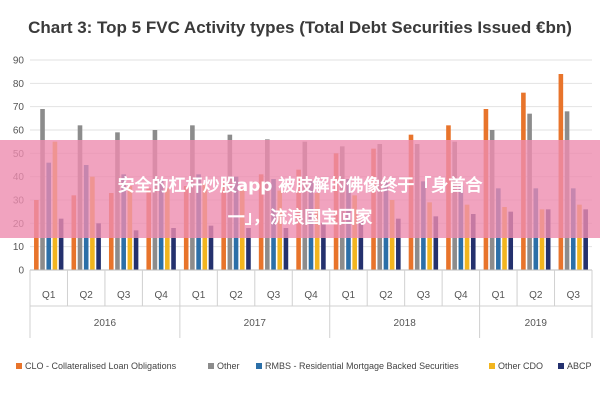  What do you see at coordinates (405, 323) in the screenshot?
I see `year-label: 2018` at bounding box center [405, 323].